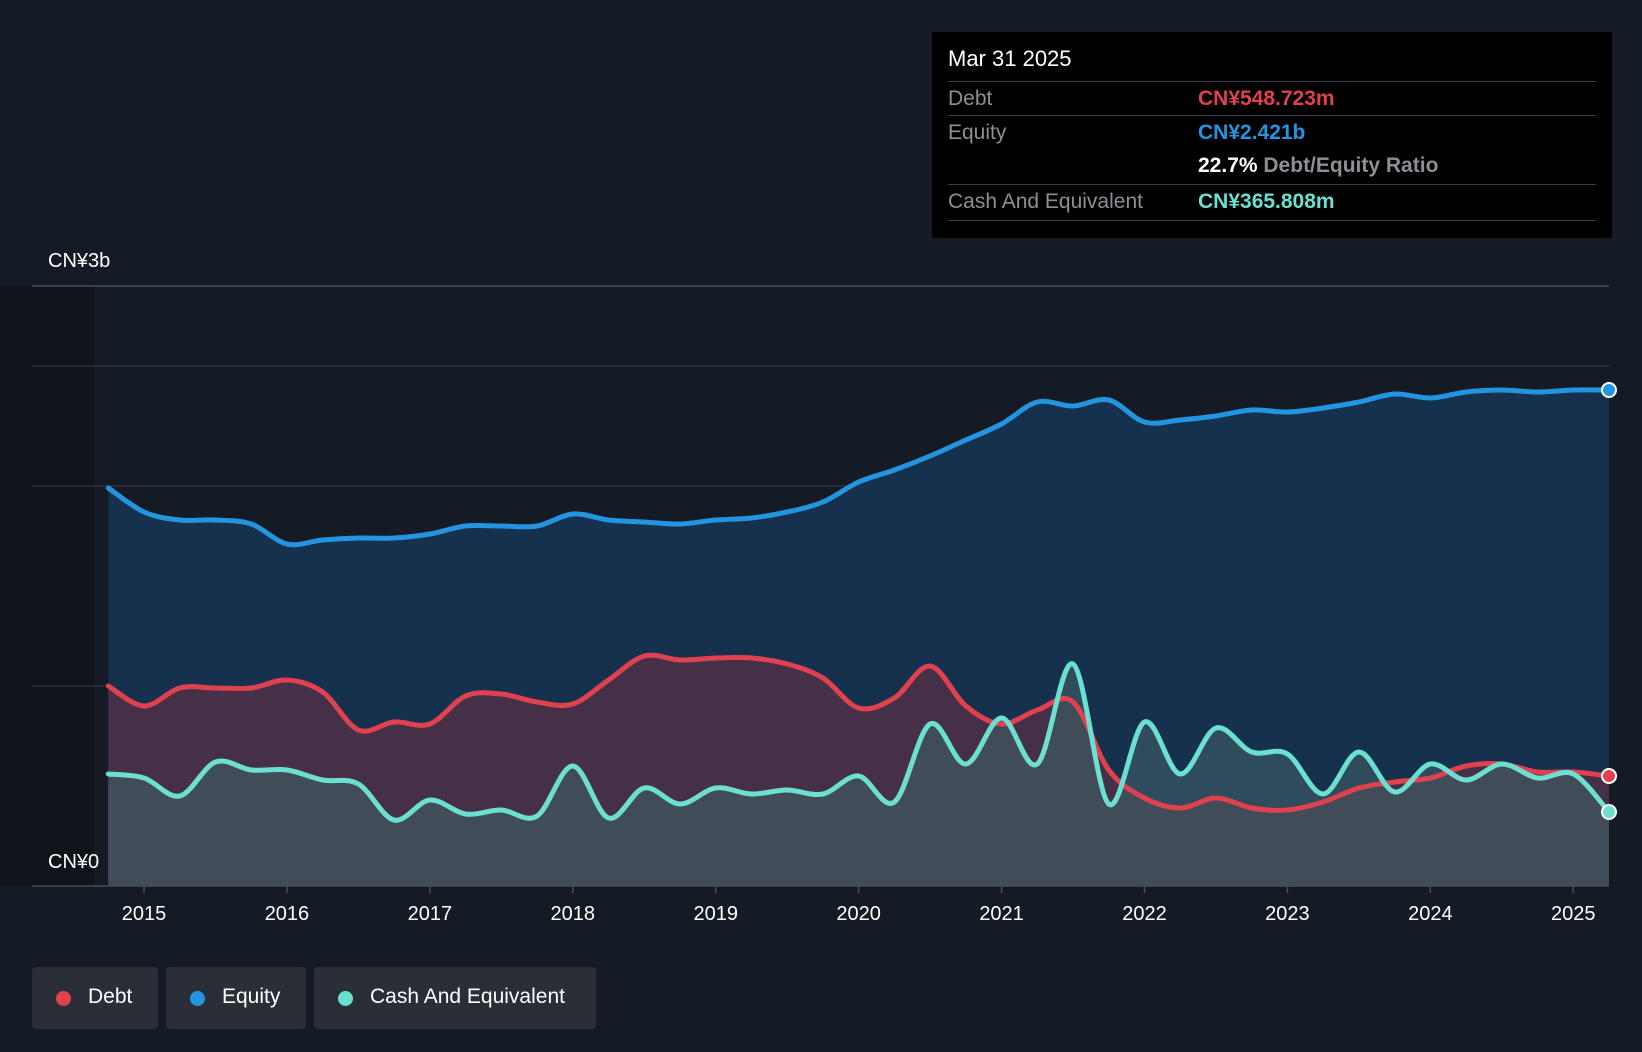 The height and width of the screenshot is (1052, 1642). I want to click on legend-cash-dot-icon, so click(345, 998).